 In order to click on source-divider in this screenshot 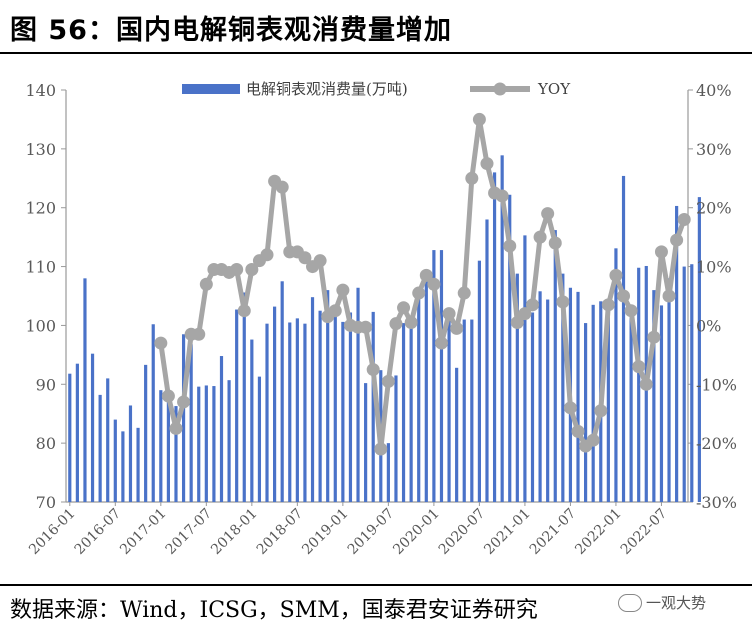, I will do `click(376, 585)`.